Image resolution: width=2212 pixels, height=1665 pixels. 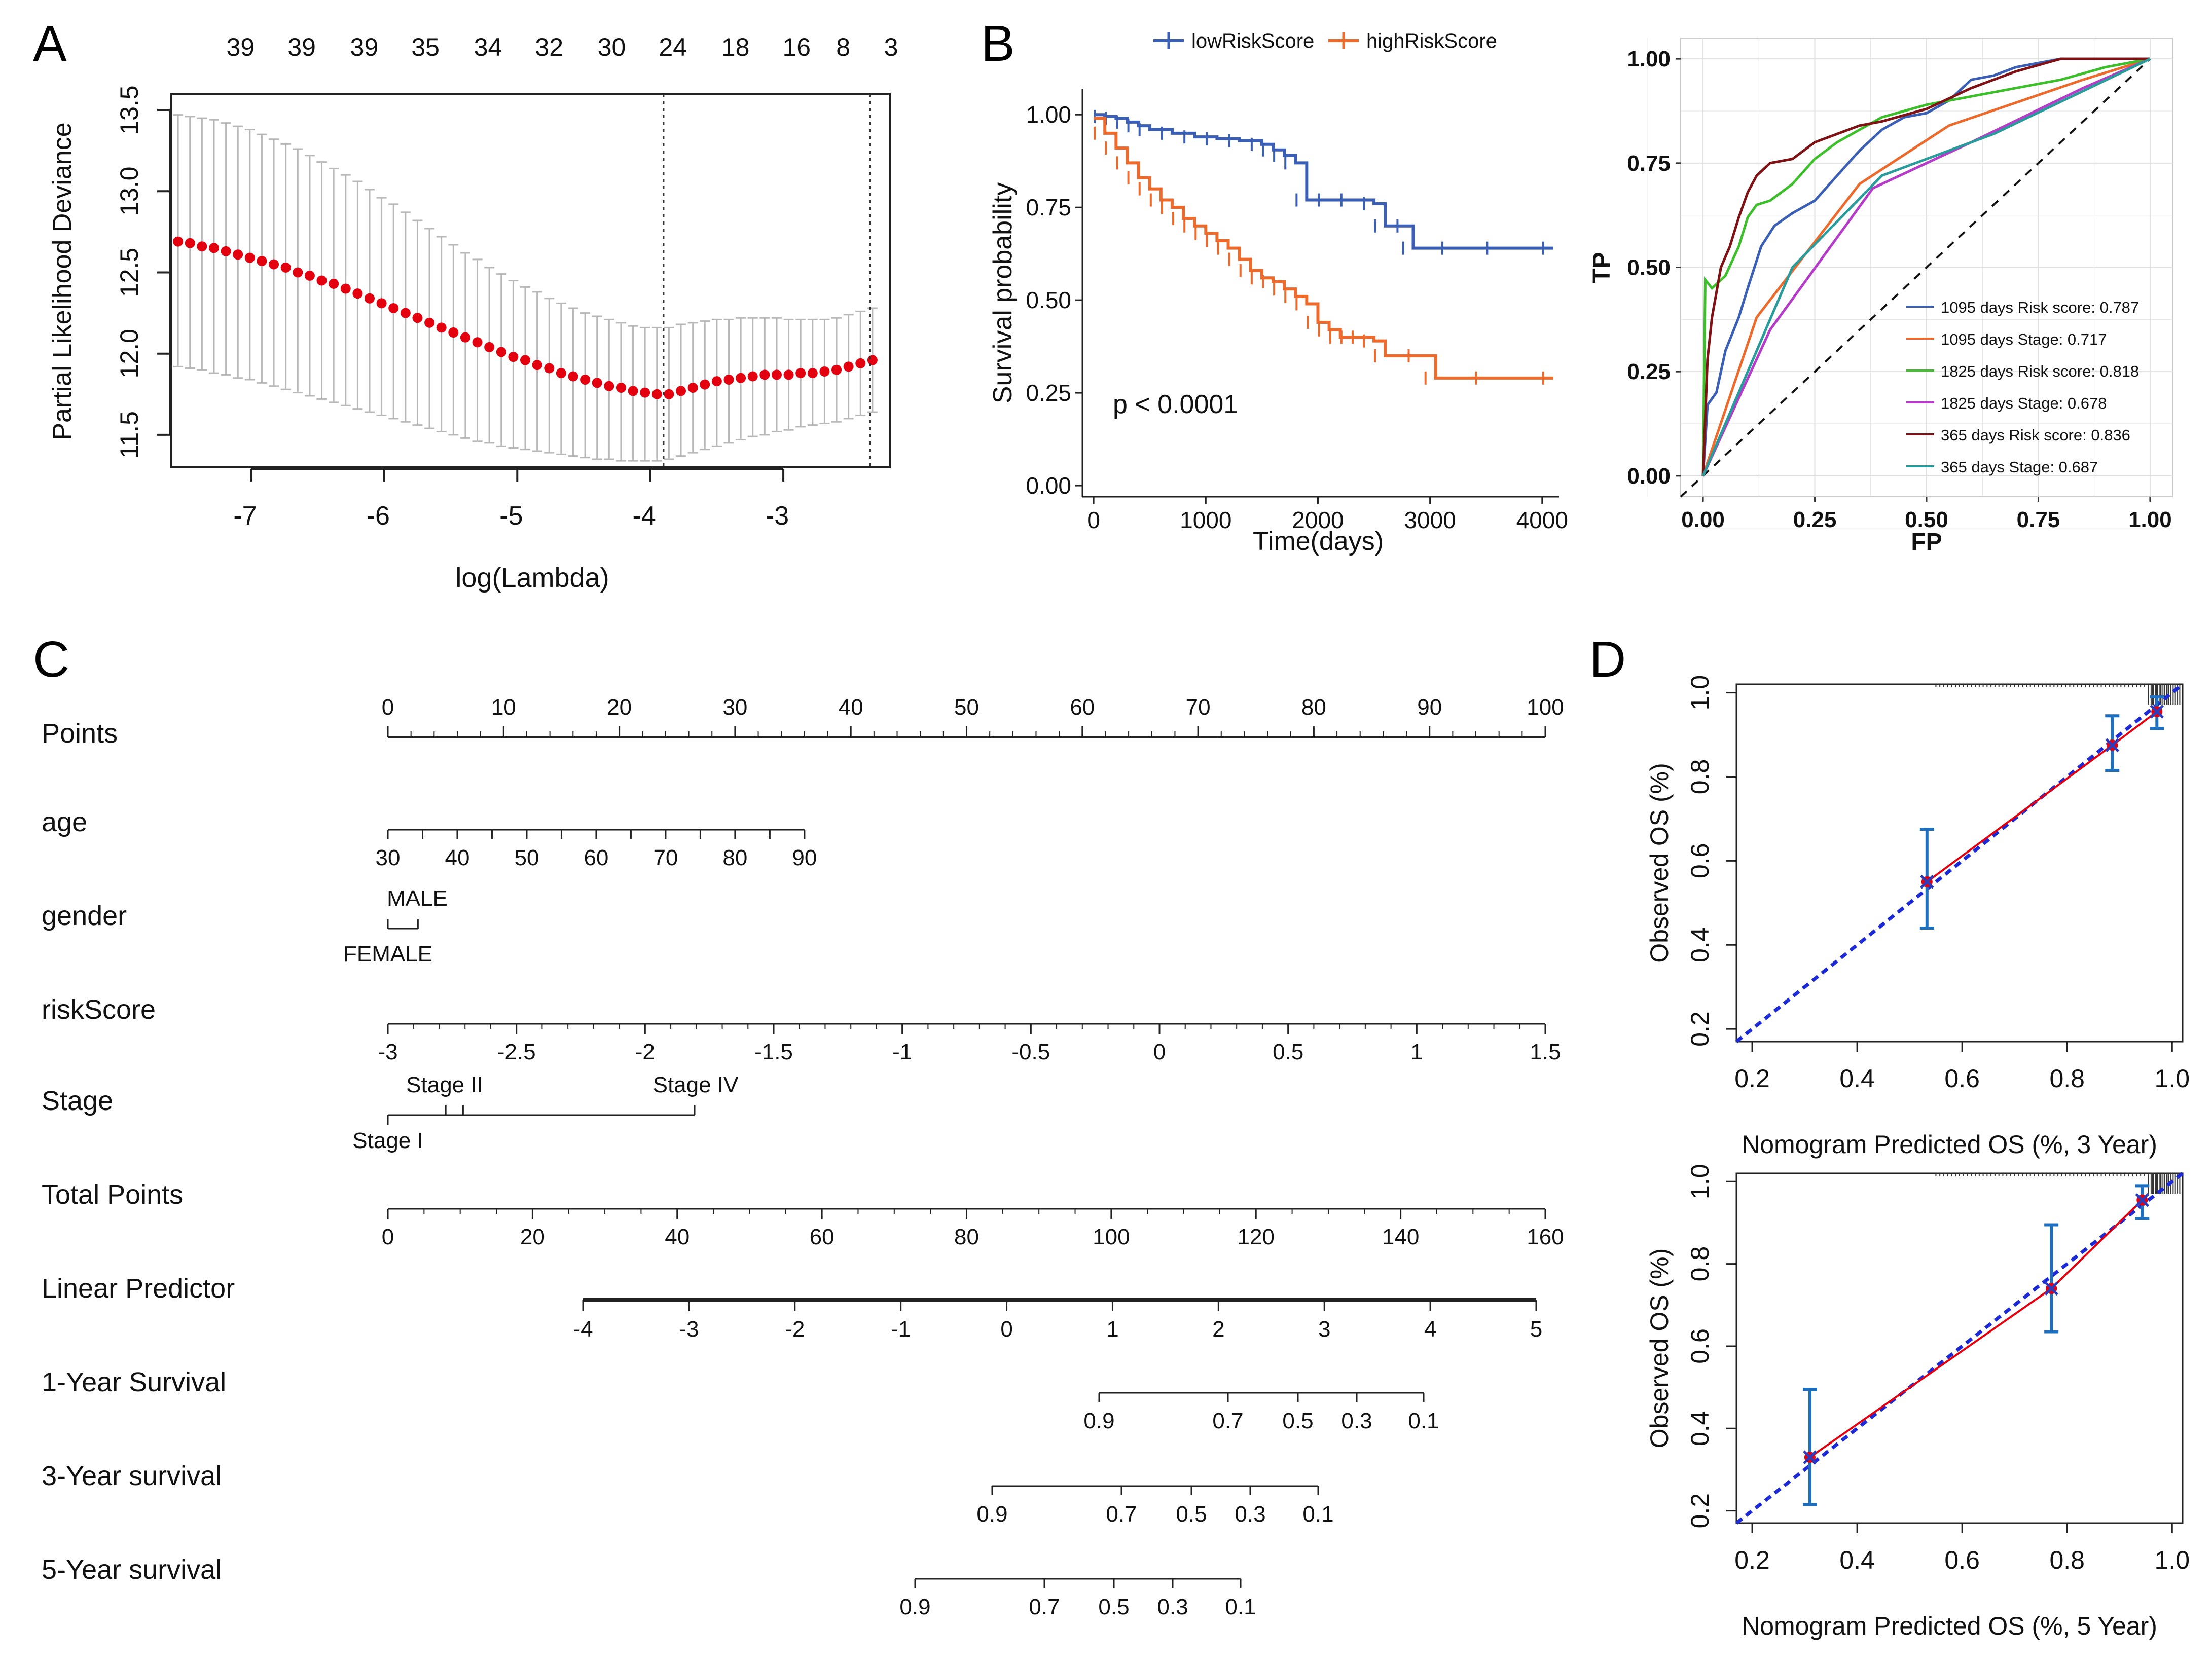 What do you see at coordinates (51, 659) in the screenshot?
I see `panel-label-c: C` at bounding box center [51, 659].